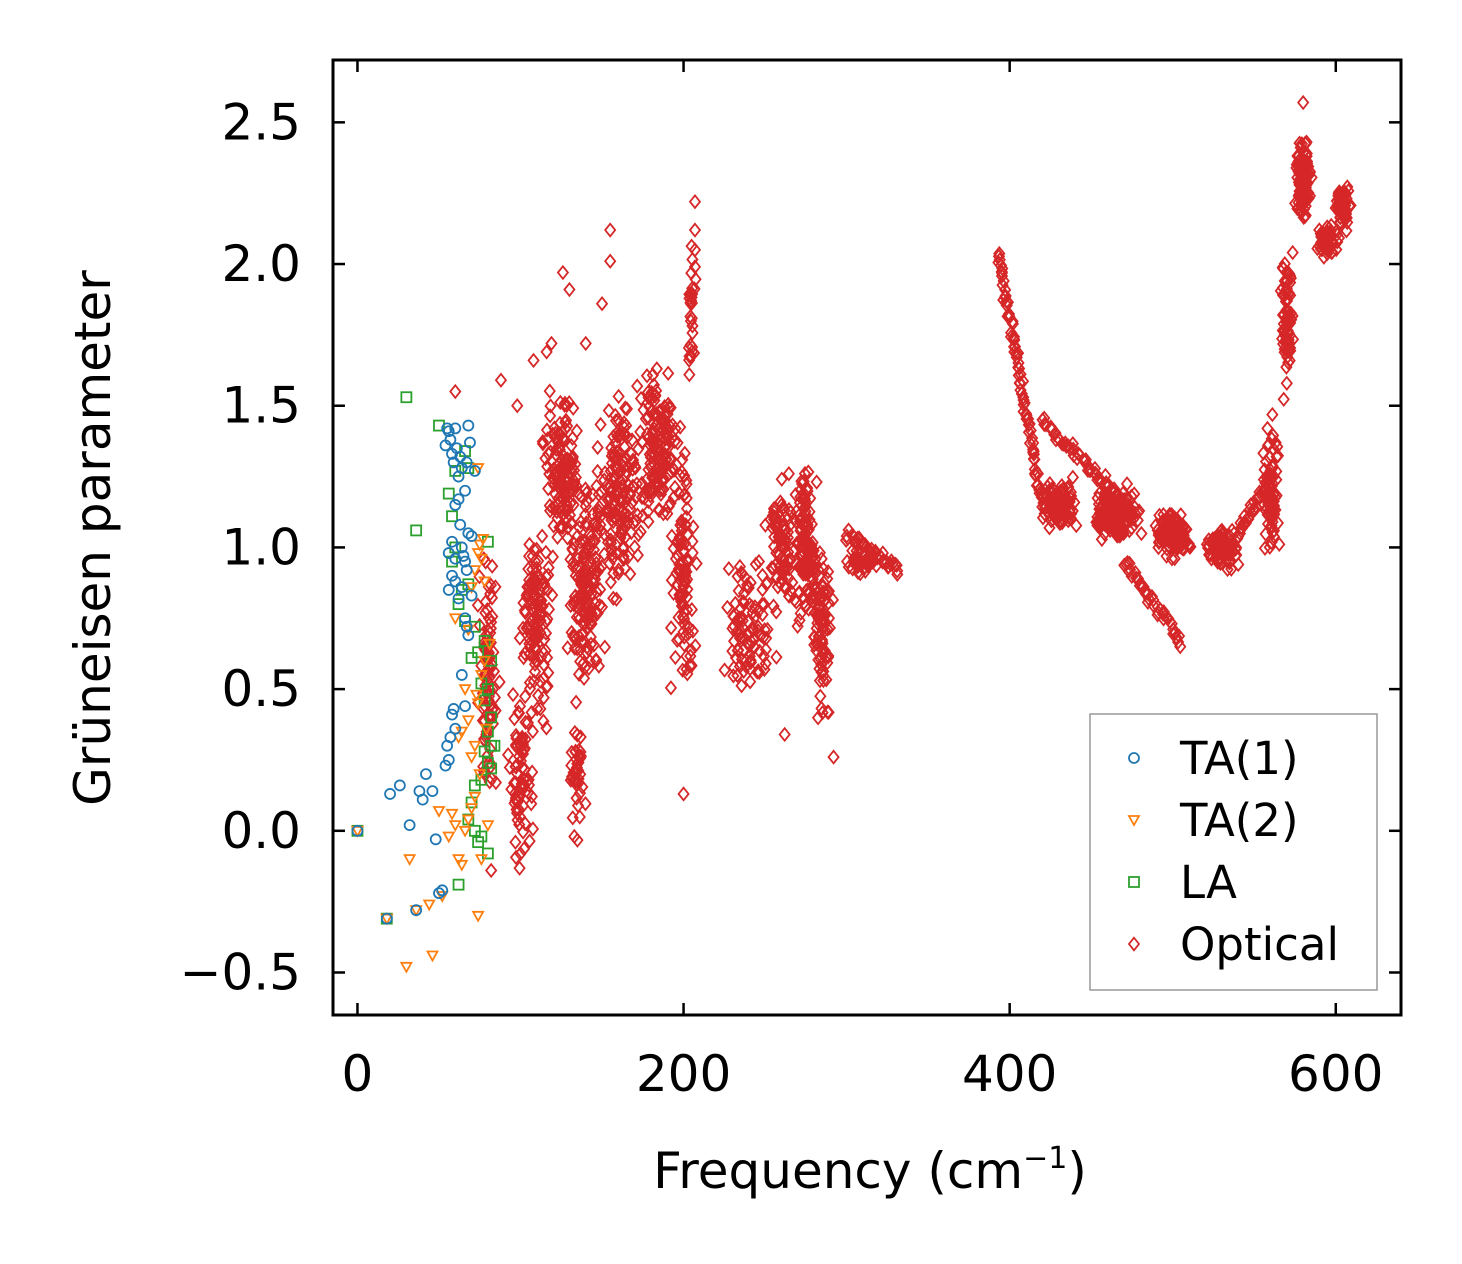  Describe the element at coordinates (1134, 882) in the screenshot. I see `legend-marker-la` at that location.